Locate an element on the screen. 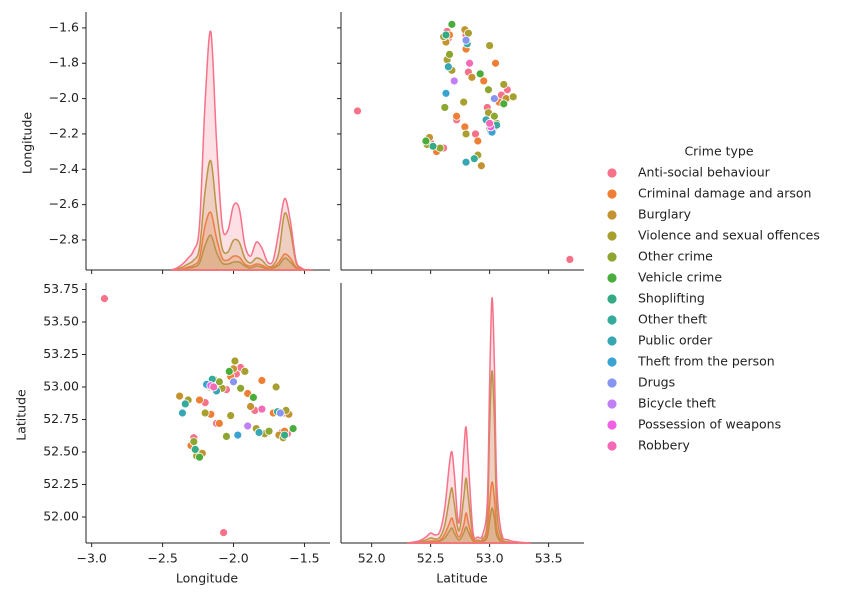 The height and width of the screenshot is (600, 852). legend-label: Bicycle theft is located at coordinates (677, 403).